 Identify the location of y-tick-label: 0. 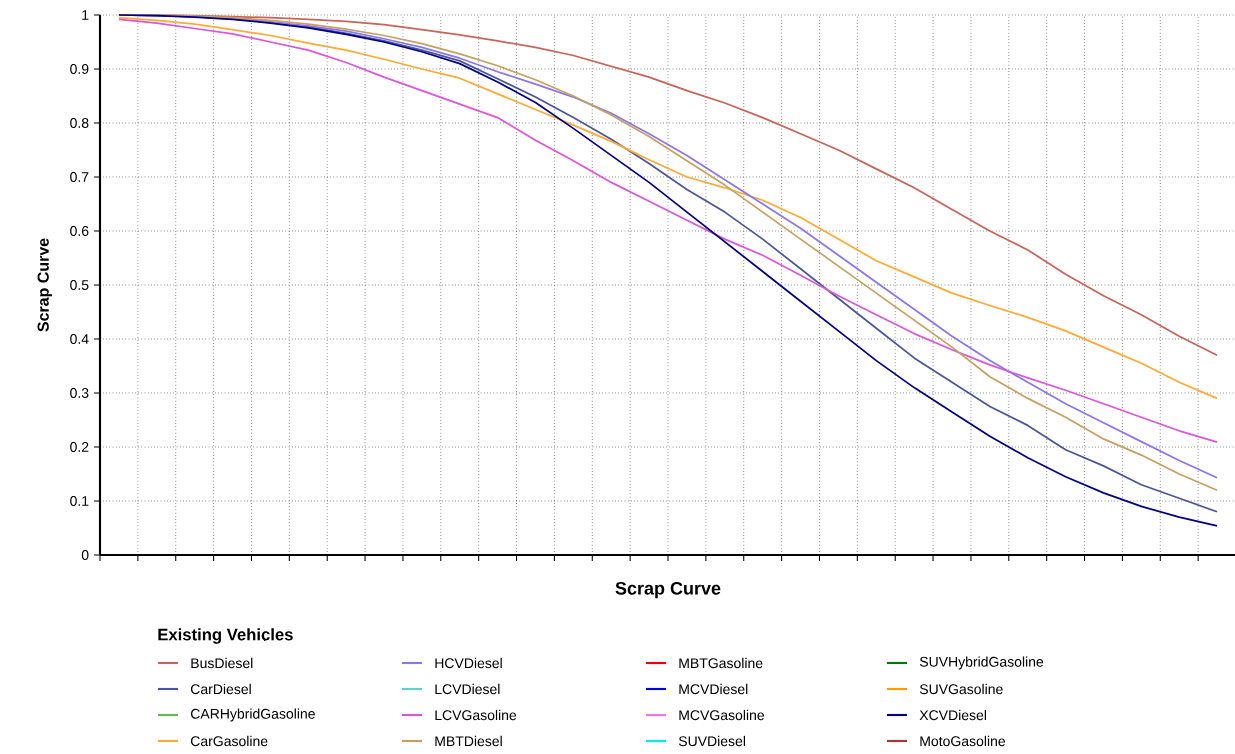
(85, 555).